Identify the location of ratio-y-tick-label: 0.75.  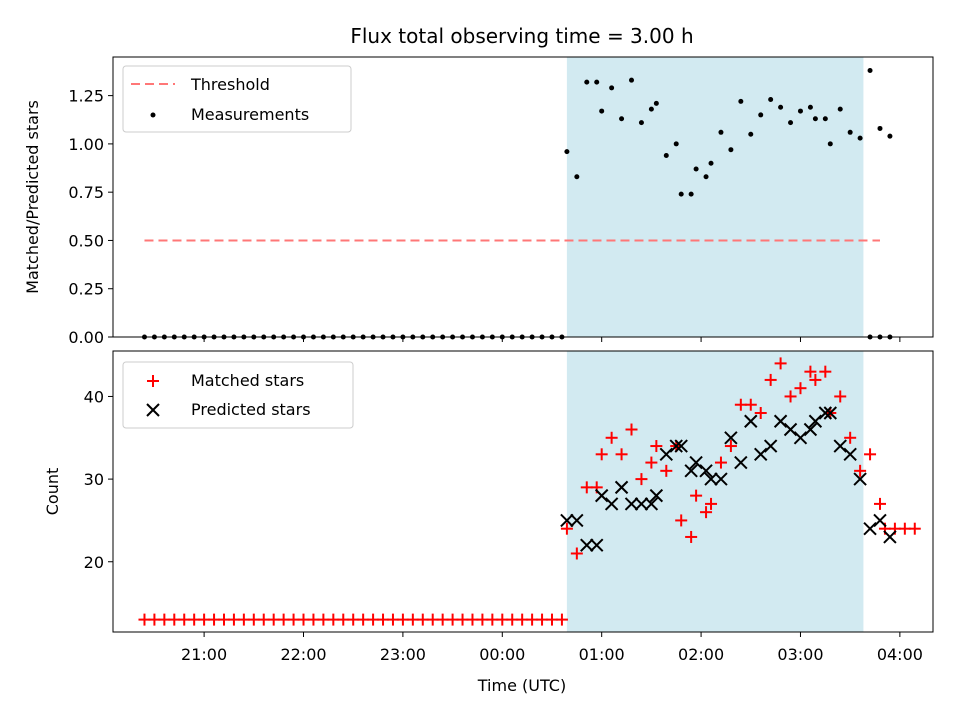
(86, 192).